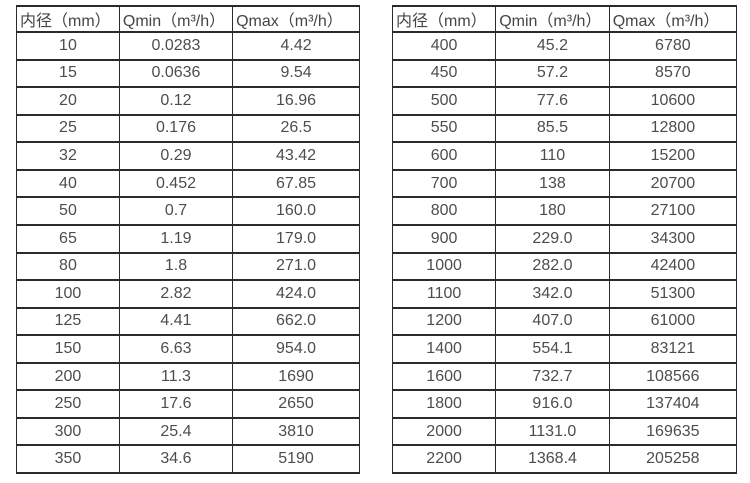  What do you see at coordinates (188, 459) in the screenshot?
I see `table-row: 350 34.6 5190` at bounding box center [188, 459].